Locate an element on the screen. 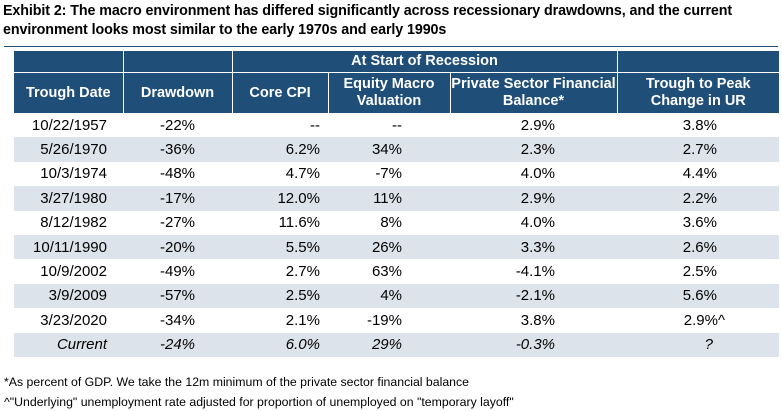  cell-drawdown: -49% is located at coordinates (177, 272).